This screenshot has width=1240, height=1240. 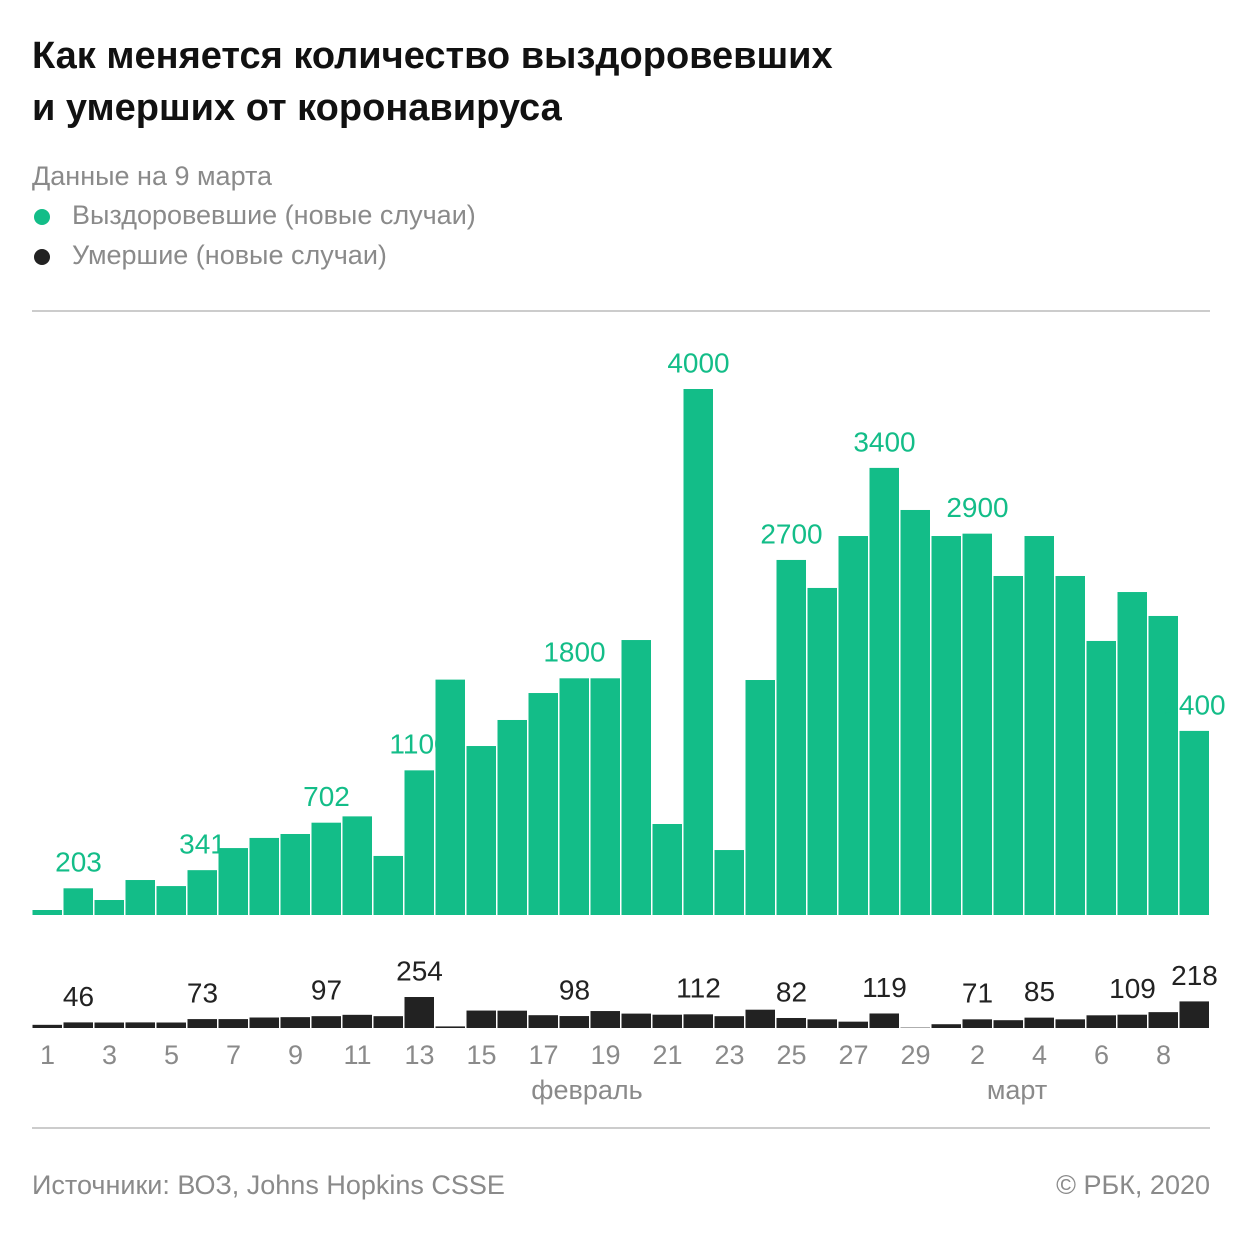 What do you see at coordinates (543, 1055) in the screenshot?
I see `x-tick-label: 17` at bounding box center [543, 1055].